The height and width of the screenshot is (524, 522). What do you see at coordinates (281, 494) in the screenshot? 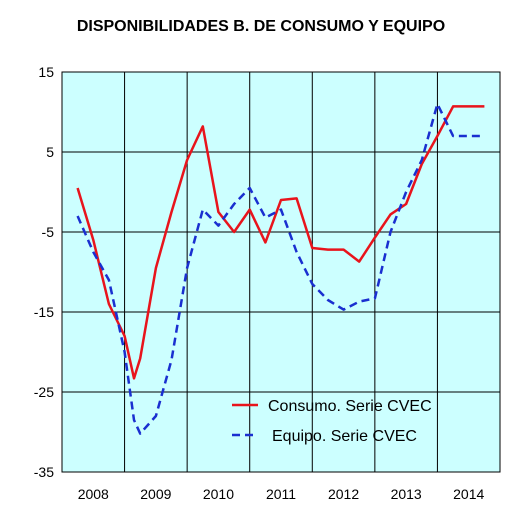
I see `x-tick-label: 2011` at bounding box center [281, 494].